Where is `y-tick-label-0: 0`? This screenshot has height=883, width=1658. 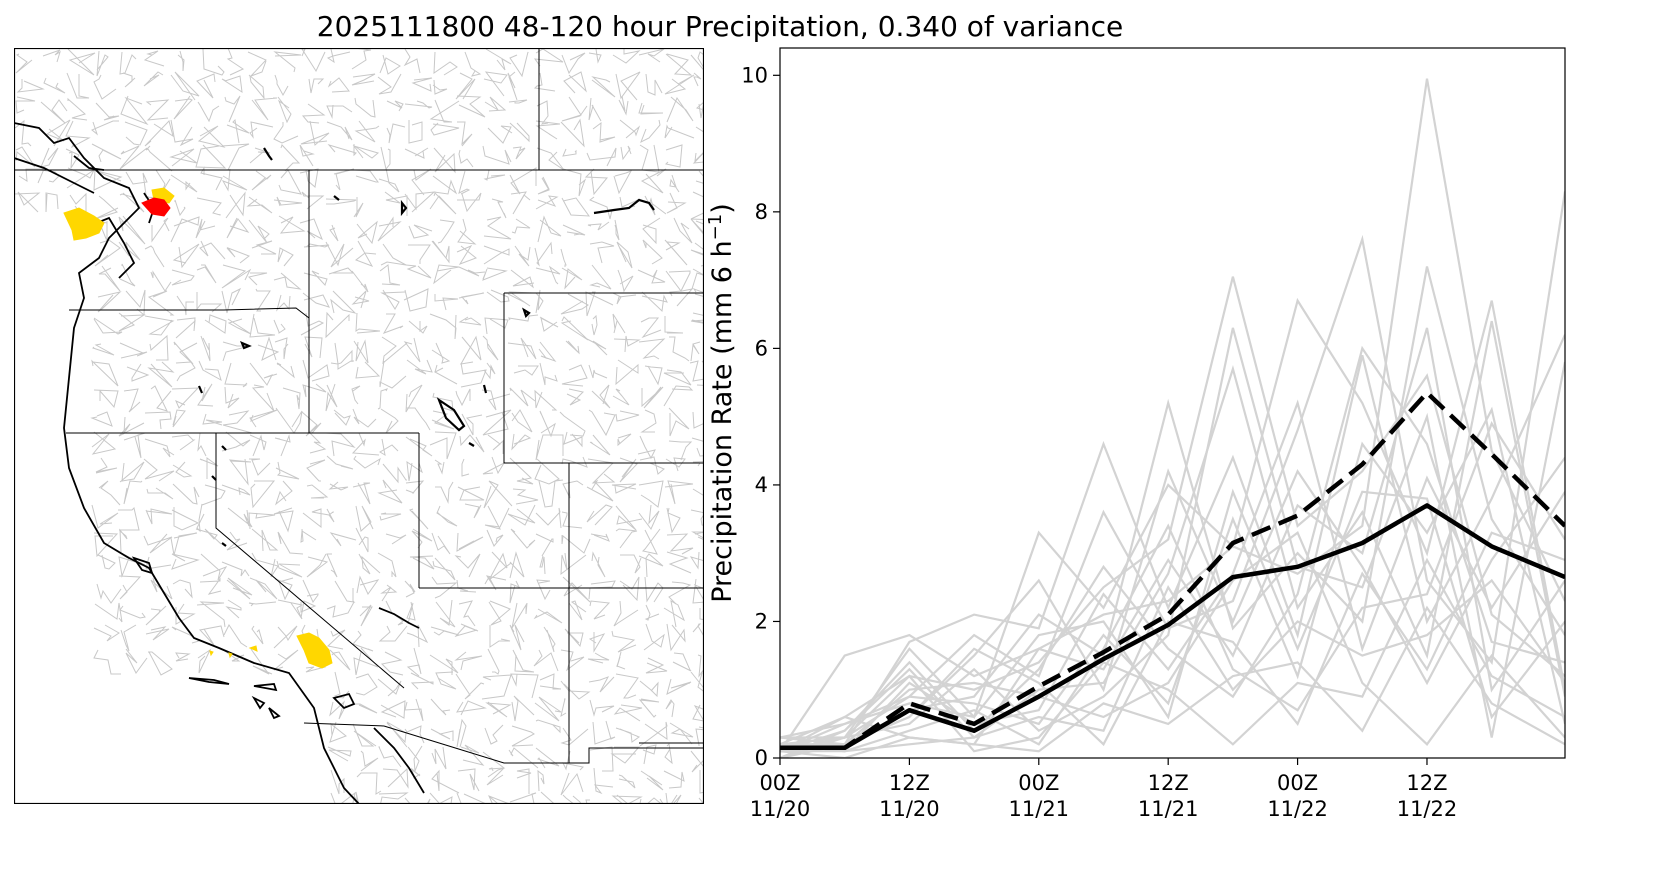 y-tick-label-0: 0 is located at coordinates (761, 758).